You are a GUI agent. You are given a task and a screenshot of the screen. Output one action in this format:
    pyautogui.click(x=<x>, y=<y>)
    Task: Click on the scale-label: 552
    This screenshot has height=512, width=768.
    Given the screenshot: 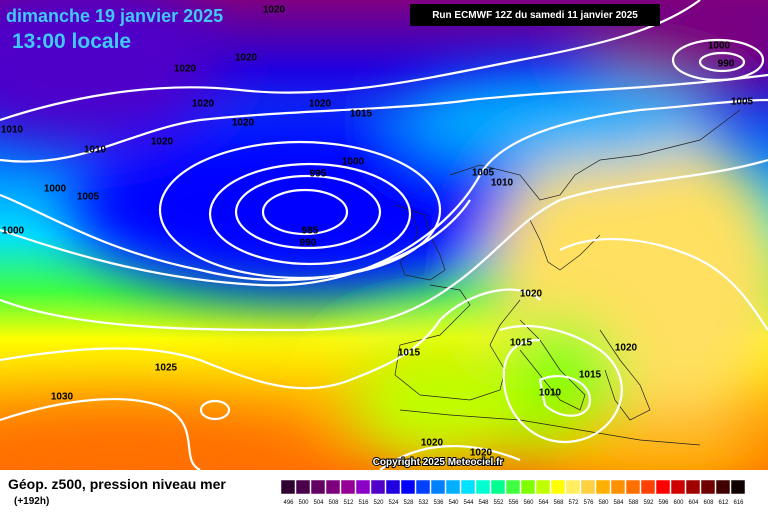 What is the action you would take?
    pyautogui.click(x=498, y=503)
    